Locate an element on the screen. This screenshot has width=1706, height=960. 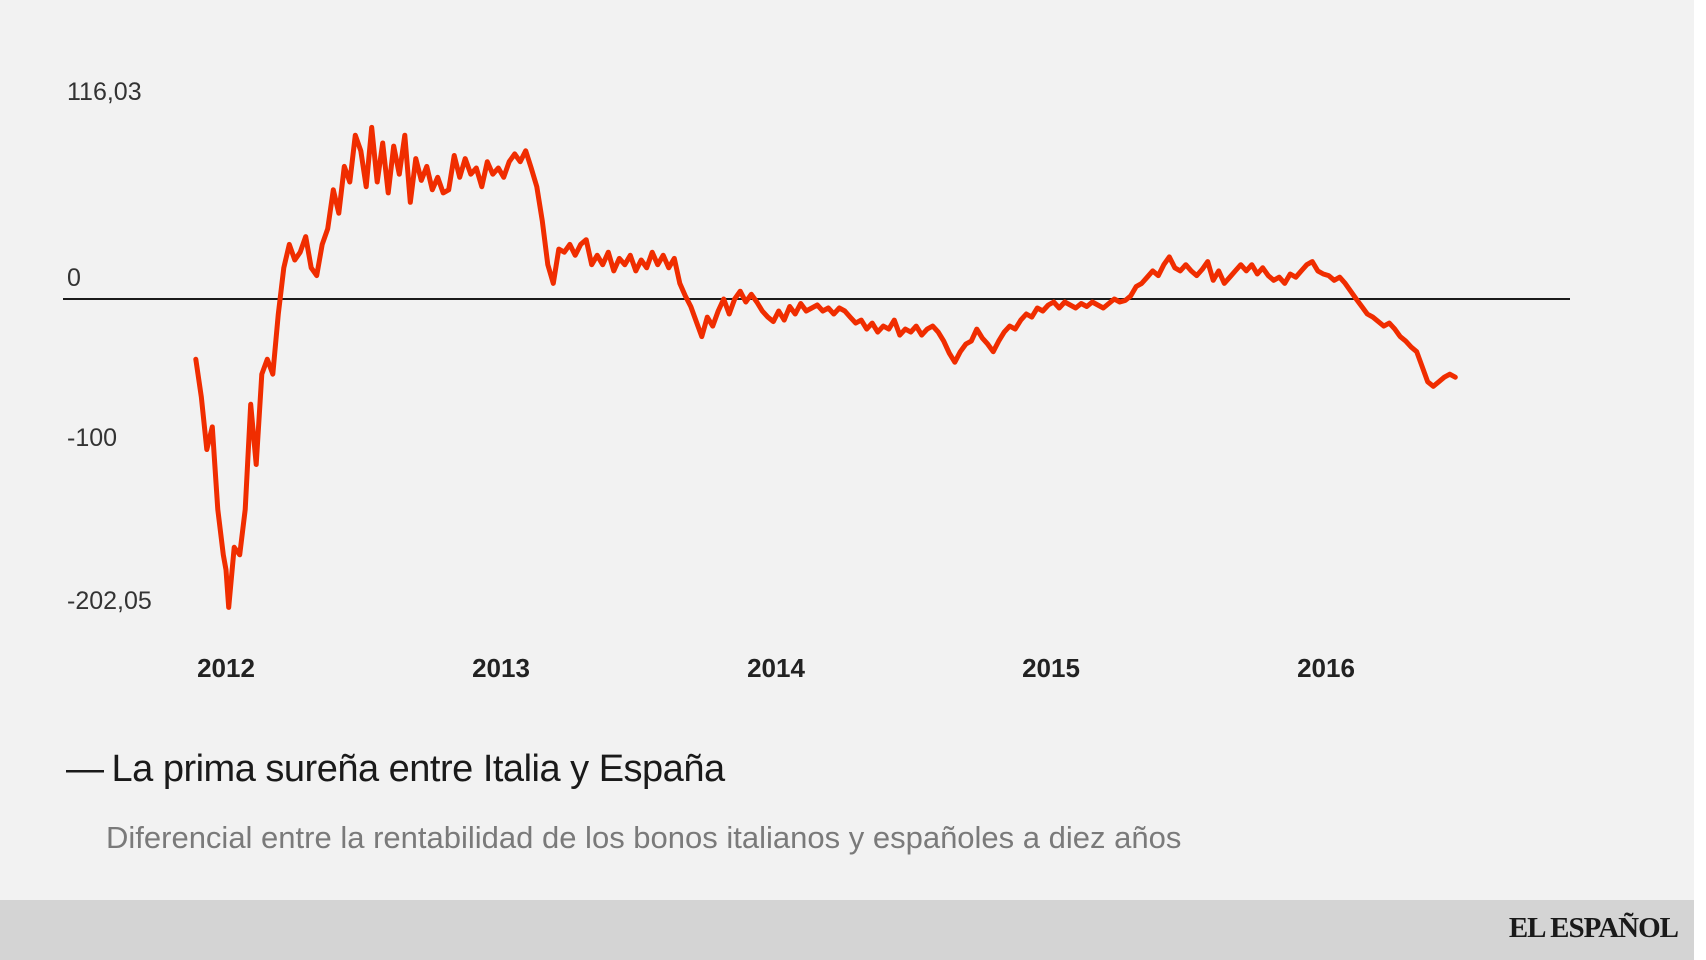
legend-swatch: — is located at coordinates (85, 769).